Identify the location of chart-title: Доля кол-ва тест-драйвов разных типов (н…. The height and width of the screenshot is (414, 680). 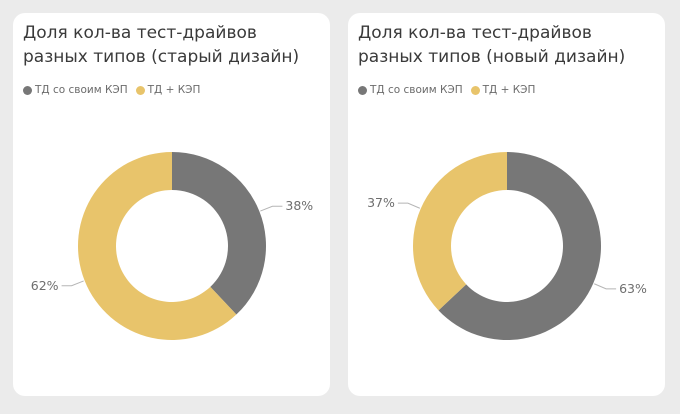
(492, 45).